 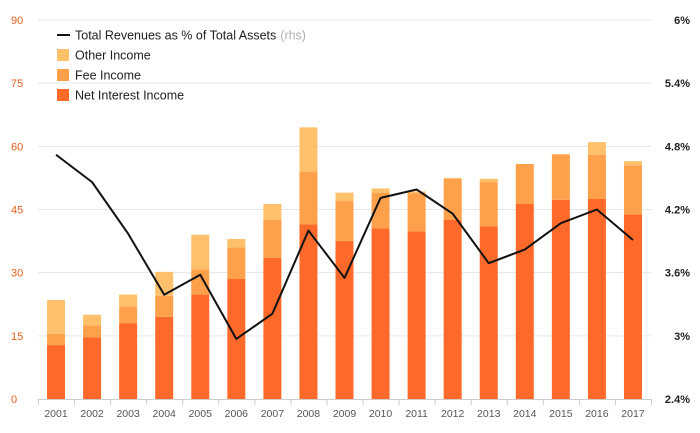 I want to click on y-right-tick-0: 2.4%, so click(x=677, y=400).